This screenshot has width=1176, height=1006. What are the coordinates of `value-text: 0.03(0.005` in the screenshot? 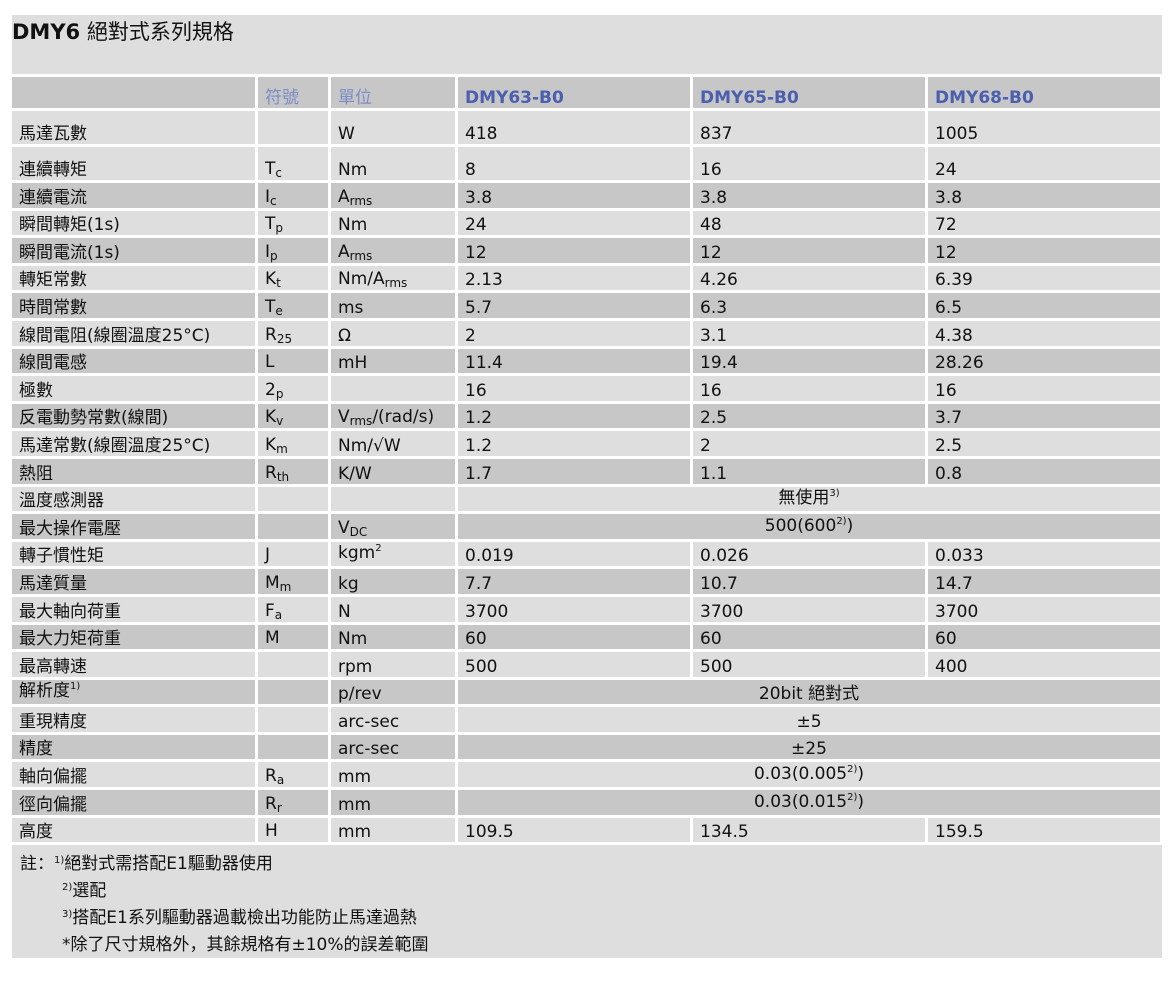 It's located at (800, 774).